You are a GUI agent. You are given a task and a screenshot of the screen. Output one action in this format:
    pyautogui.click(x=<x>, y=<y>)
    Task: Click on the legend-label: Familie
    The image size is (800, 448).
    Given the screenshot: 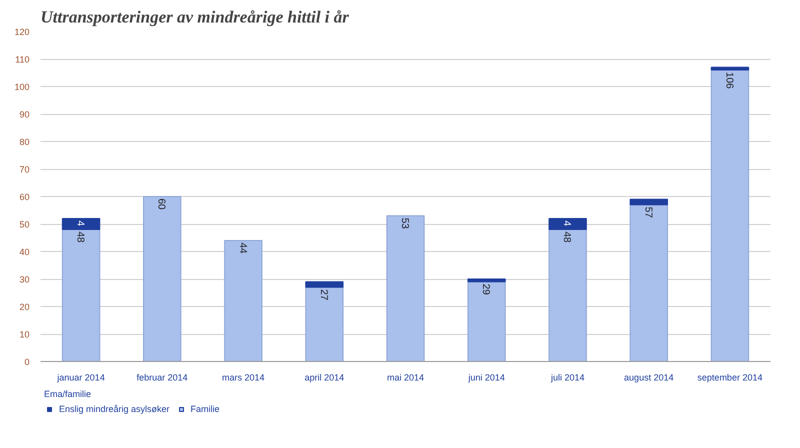 What is the action you would take?
    pyautogui.click(x=205, y=409)
    